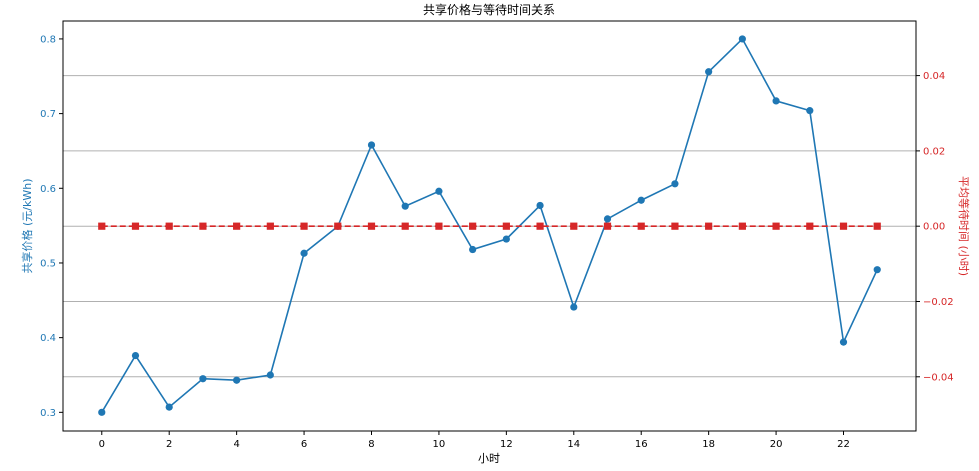 The image size is (979, 471). I want to click on y-right-tick-label: −0.02, so click(938, 302).